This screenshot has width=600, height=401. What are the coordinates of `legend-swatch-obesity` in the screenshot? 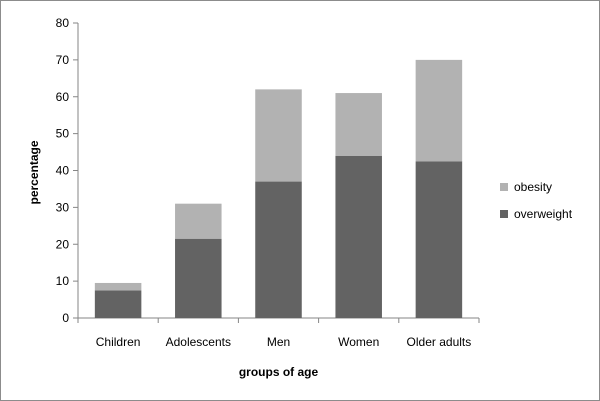 It's located at (504, 187).